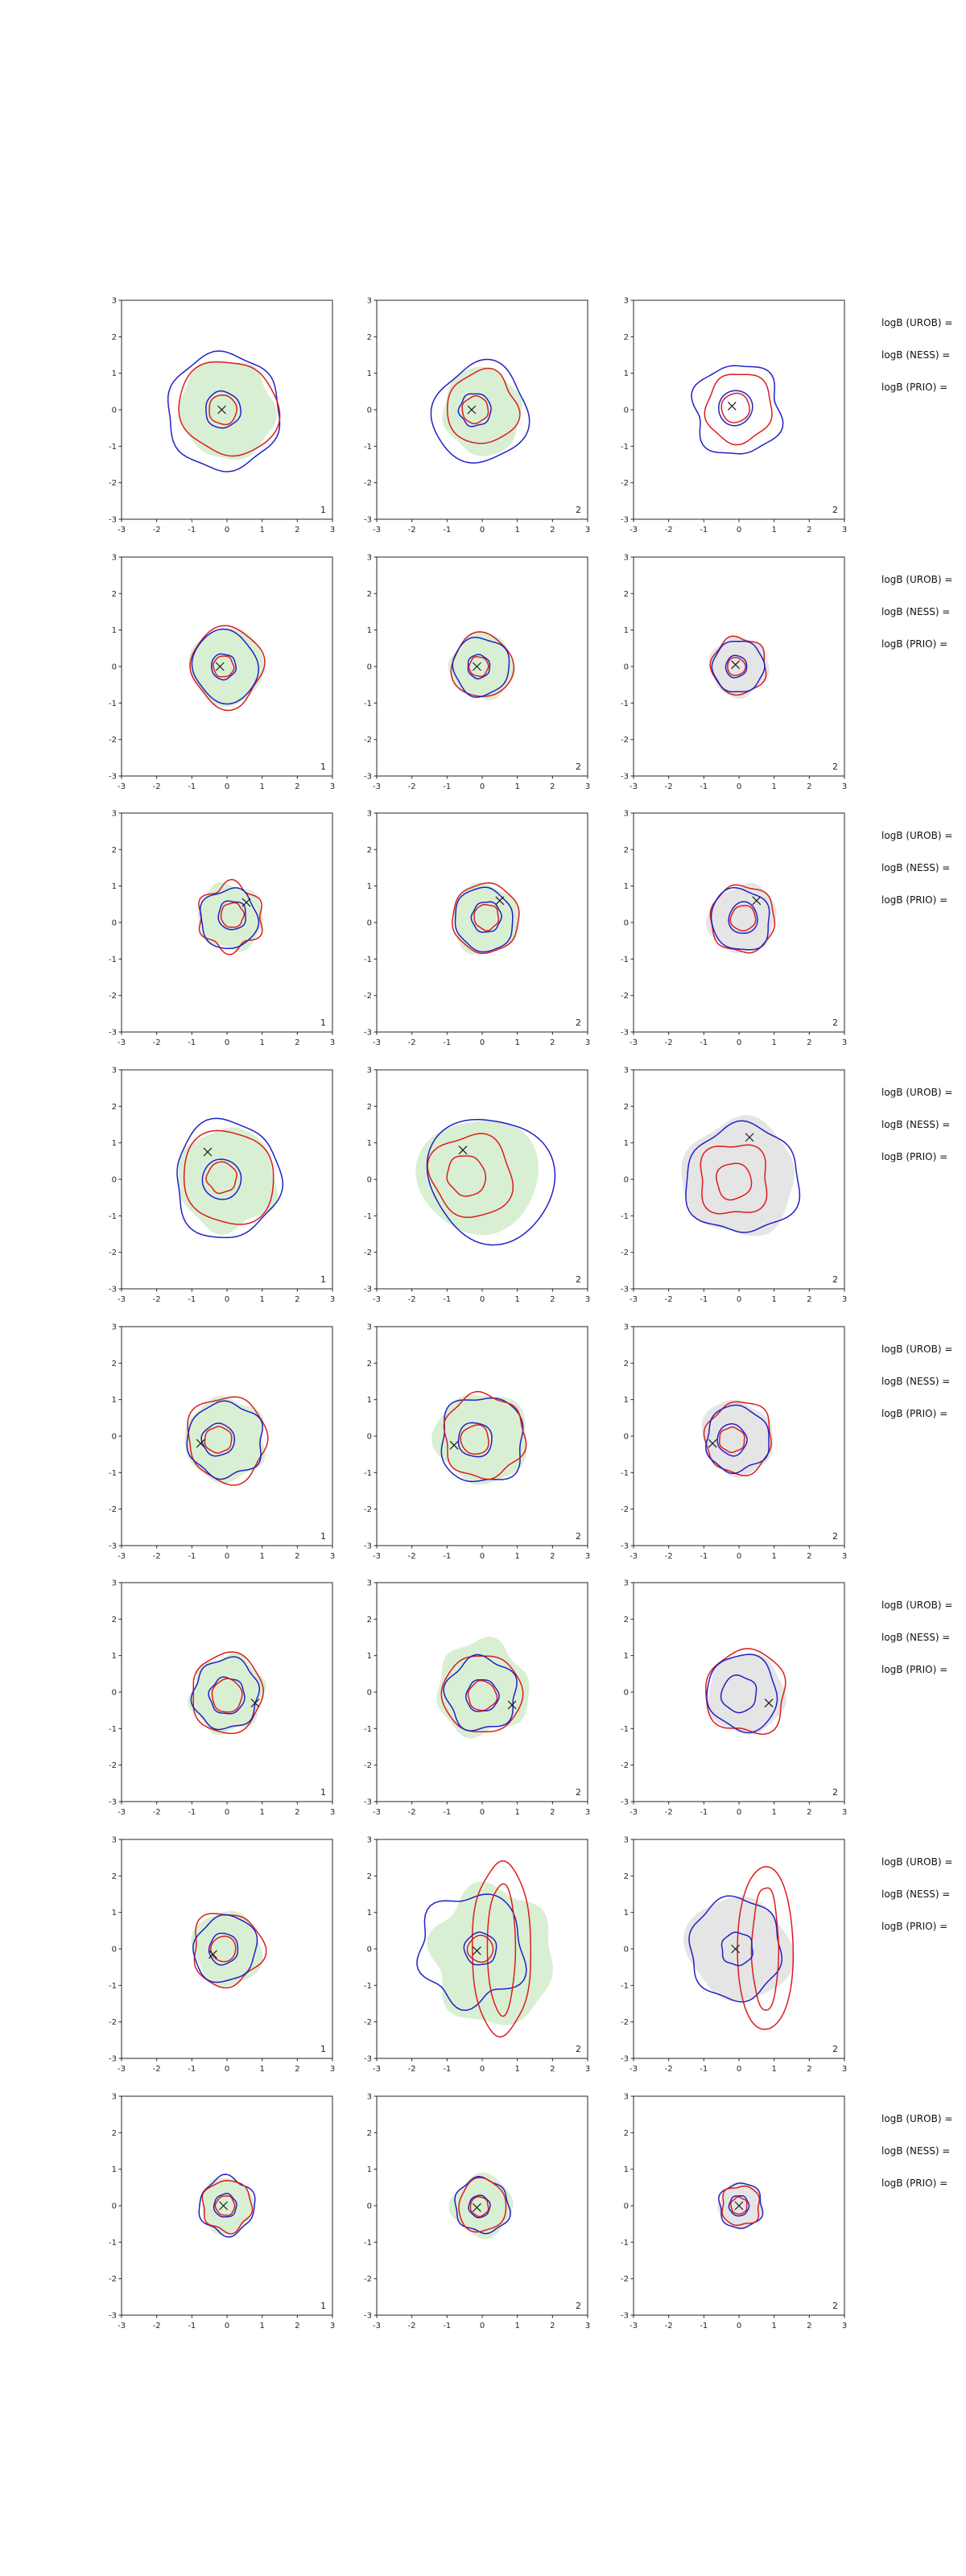 Image resolution: width=966 pixels, height=2576 pixels. I want to click on side-label: logB (PRIO) =, so click(914, 1927).